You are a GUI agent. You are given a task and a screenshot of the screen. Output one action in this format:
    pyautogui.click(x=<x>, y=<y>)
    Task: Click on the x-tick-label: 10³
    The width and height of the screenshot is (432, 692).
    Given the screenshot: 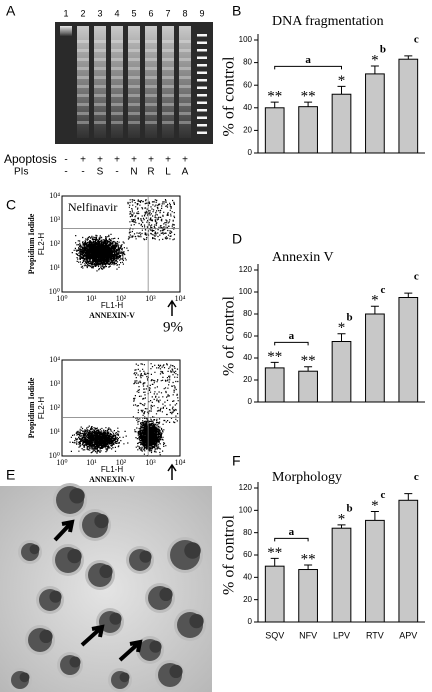 What is the action you would take?
    pyautogui.click(x=150, y=462)
    